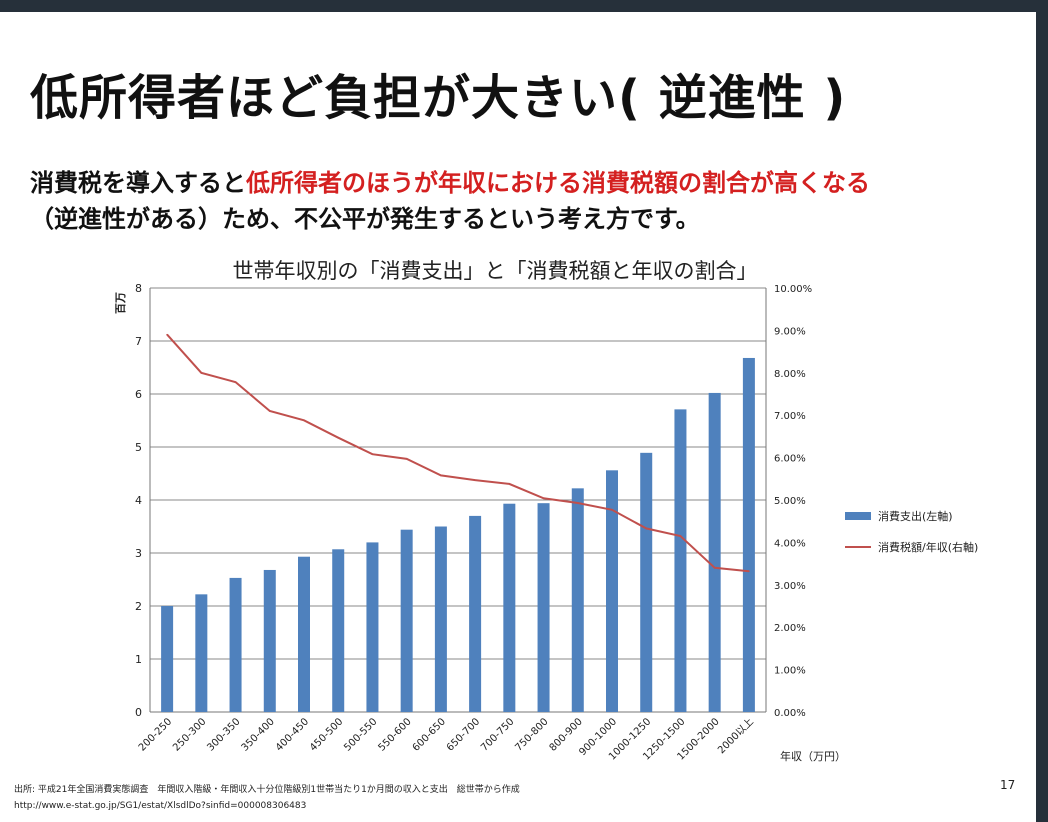 This screenshot has height=822, width=1048. Describe the element at coordinates (326, 734) in the screenshot. I see `x-axis-category-label: 450-500` at that location.